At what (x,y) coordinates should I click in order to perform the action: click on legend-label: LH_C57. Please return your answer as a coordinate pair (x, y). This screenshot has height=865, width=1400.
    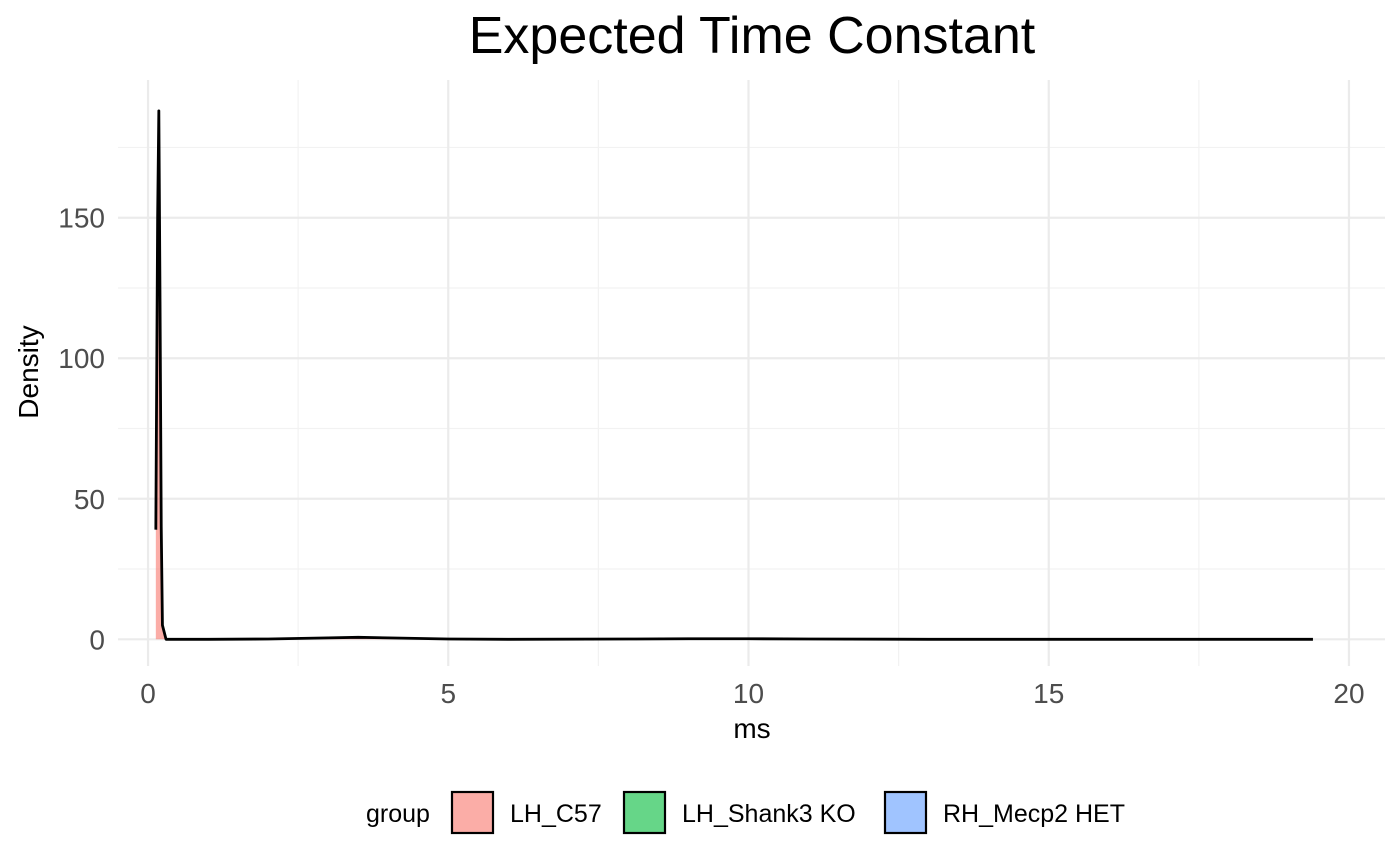
    Looking at the image, I should click on (556, 814).